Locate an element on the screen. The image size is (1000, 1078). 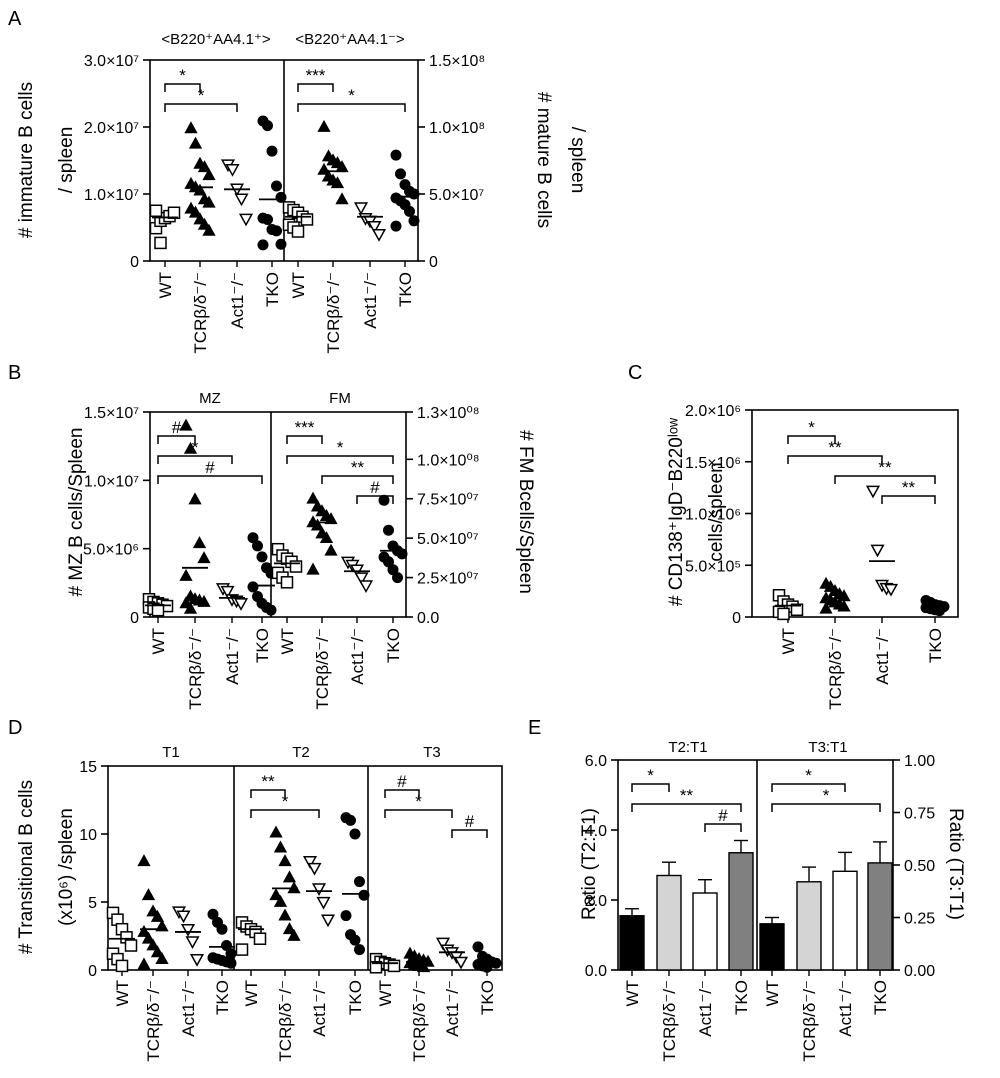
y-axis-label-left-A: / spleen is located at coordinates (66, 160).